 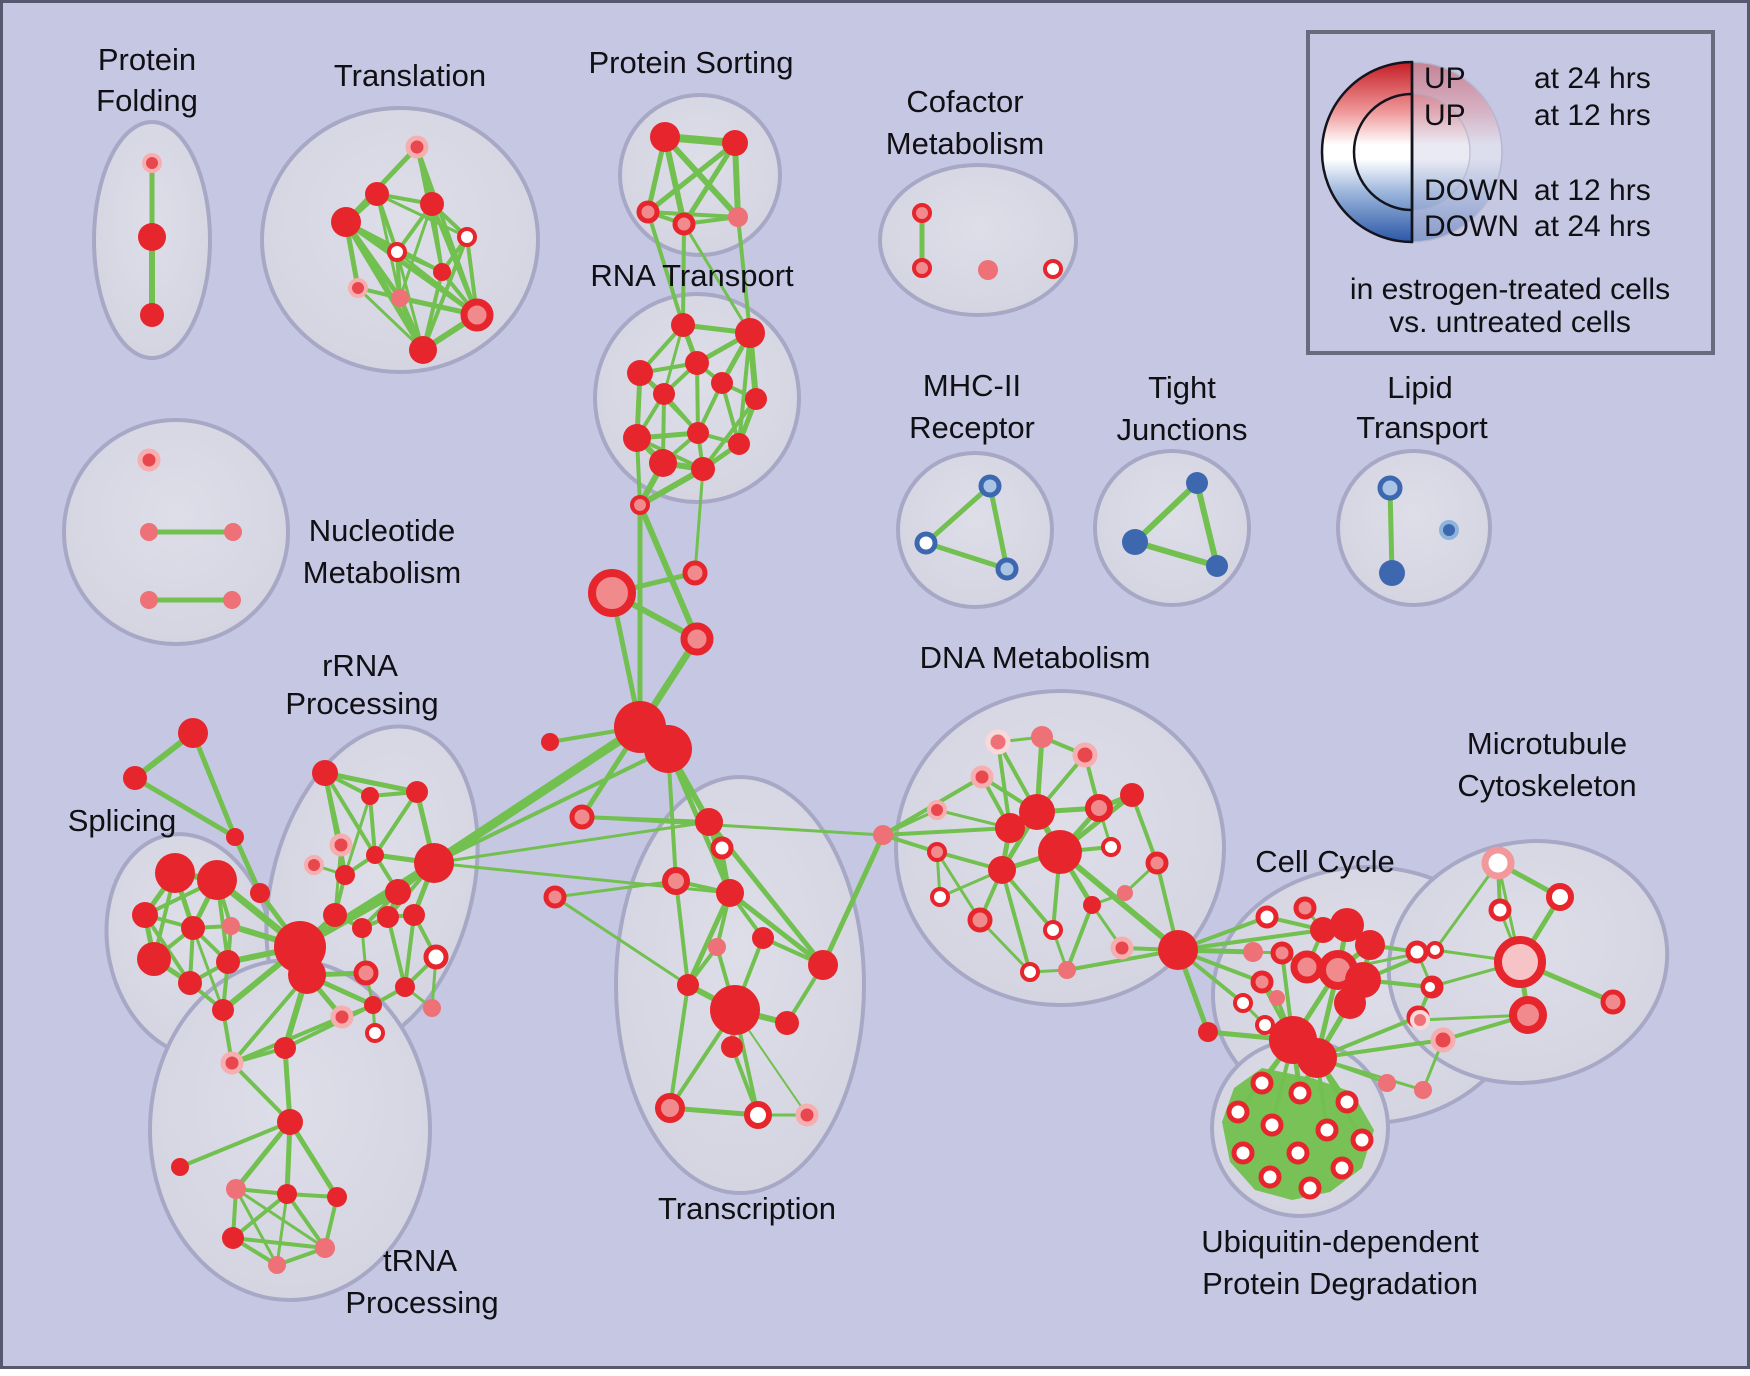 I want to click on gene-node-t14, so click(x=758, y=1115).